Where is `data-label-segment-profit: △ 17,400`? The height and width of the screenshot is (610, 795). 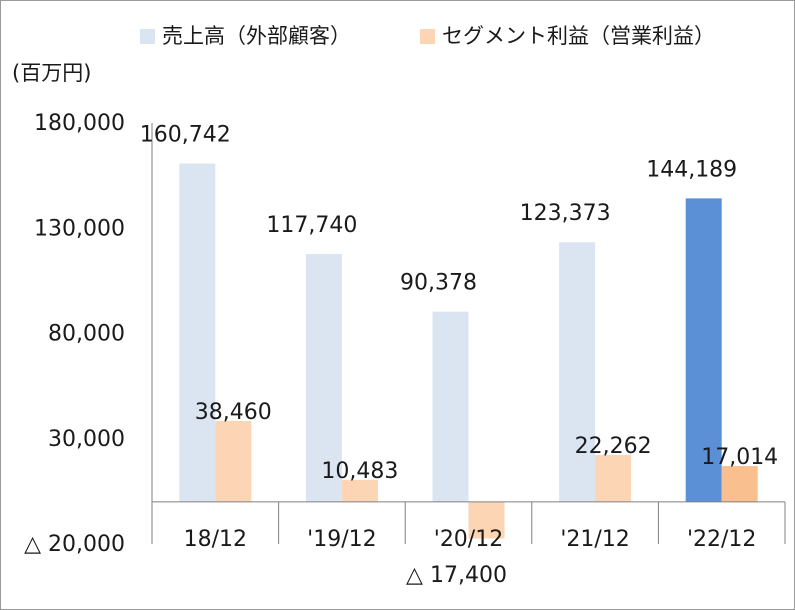 data-label-segment-profit: △ 17,400 is located at coordinates (456, 575).